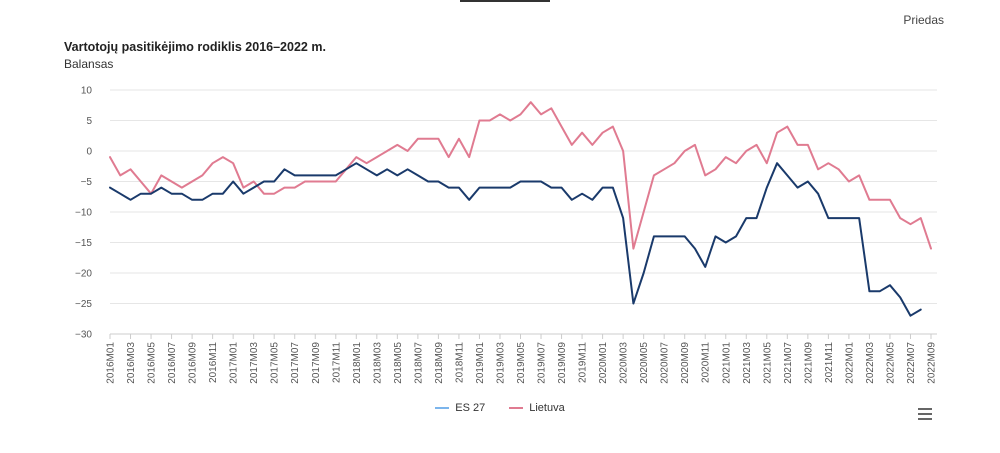 The height and width of the screenshot is (453, 1000). Describe the element at coordinates (521, 363) in the screenshot. I see `x-tick-label: 2019M05` at that location.